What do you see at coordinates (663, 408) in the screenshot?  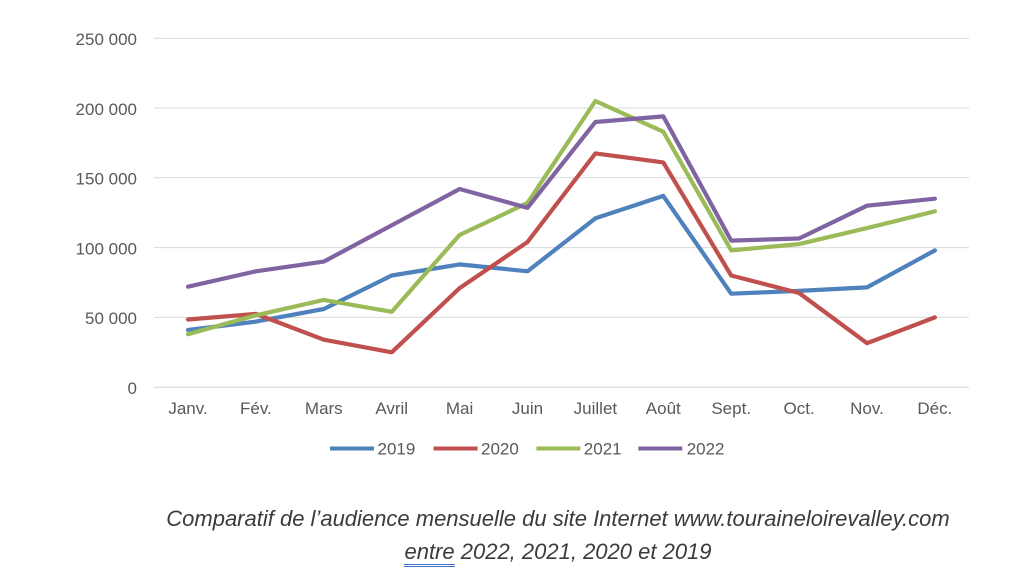 I see `svg-text: Août` at bounding box center [663, 408].